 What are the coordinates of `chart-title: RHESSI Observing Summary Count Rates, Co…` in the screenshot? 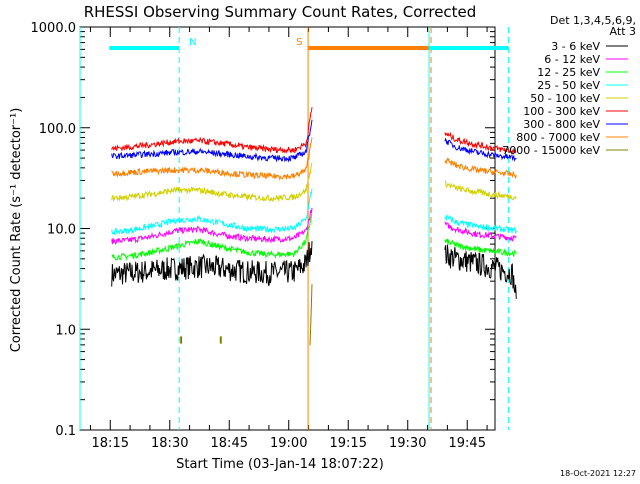 It's located at (280, 12).